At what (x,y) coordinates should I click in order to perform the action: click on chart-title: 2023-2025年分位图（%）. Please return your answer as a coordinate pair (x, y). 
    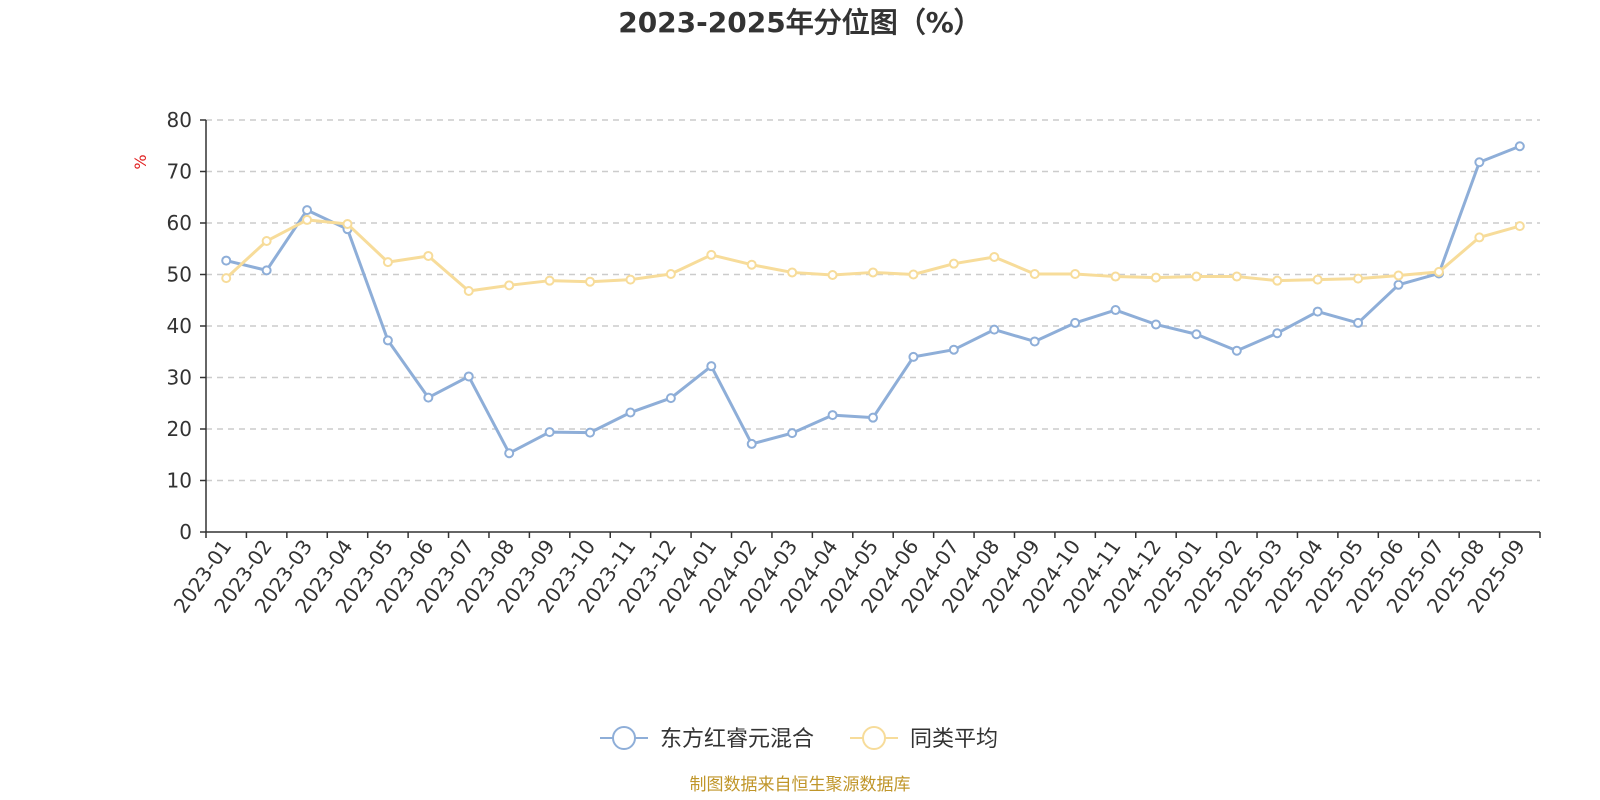
    Looking at the image, I should click on (800, 22).